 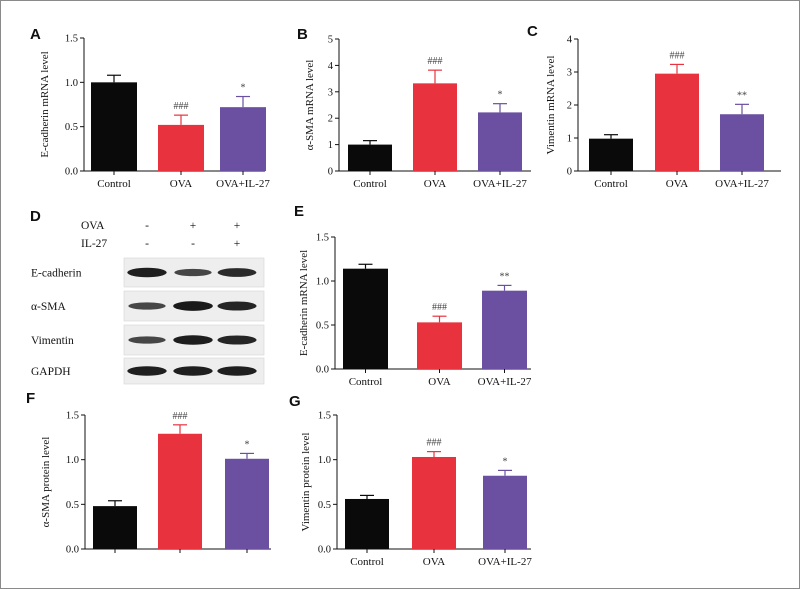 I want to click on panel-letter: E, so click(x=299, y=211).